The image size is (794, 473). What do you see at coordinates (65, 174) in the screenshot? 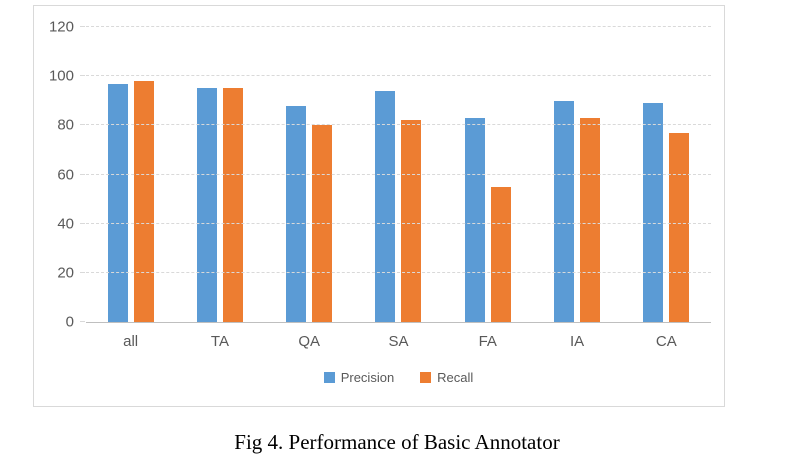
I see `y-axis-tick-label-60: 60` at bounding box center [65, 174].